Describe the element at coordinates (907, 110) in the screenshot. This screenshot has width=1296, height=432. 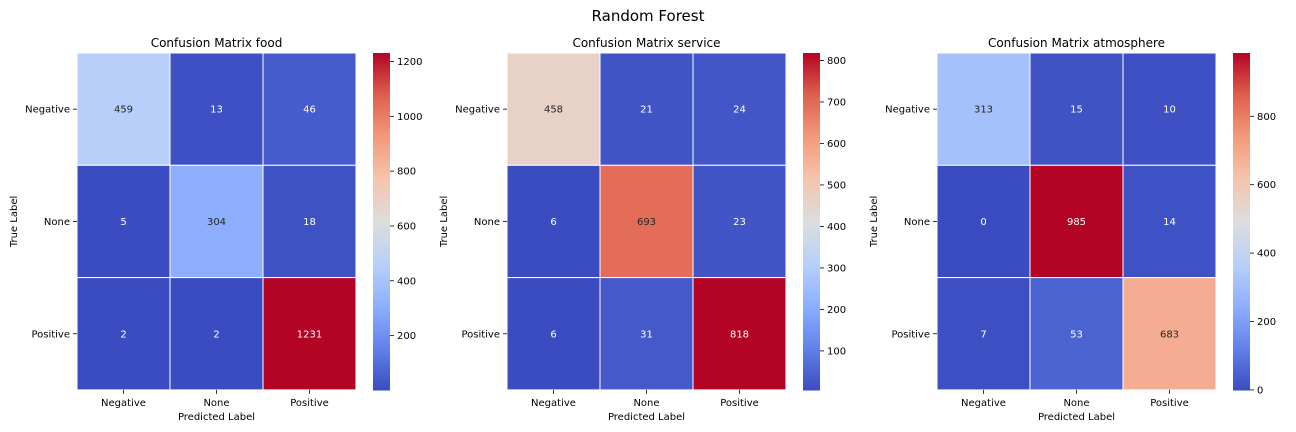
I see `y-tick-label-negative: Negative` at that location.